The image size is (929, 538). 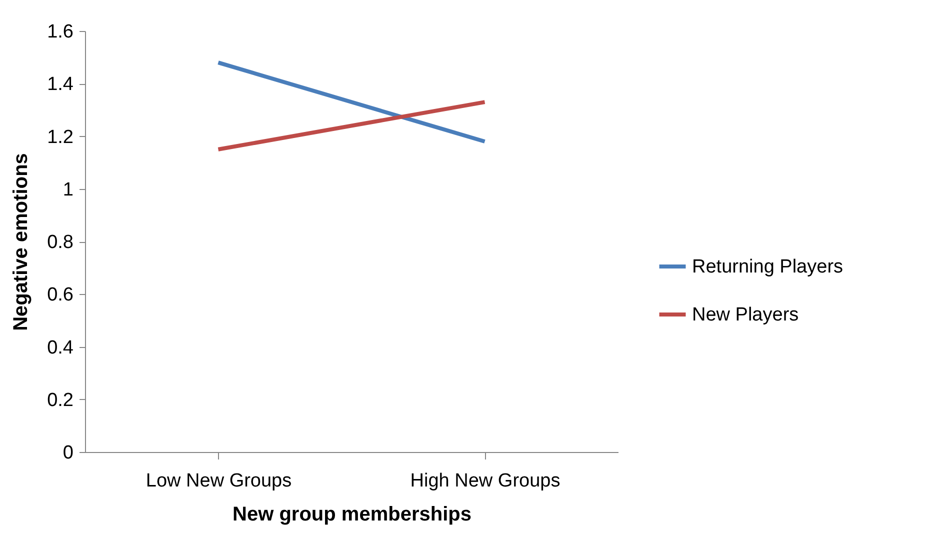 I want to click on y-tick-label: 0.8, so click(x=60, y=242).